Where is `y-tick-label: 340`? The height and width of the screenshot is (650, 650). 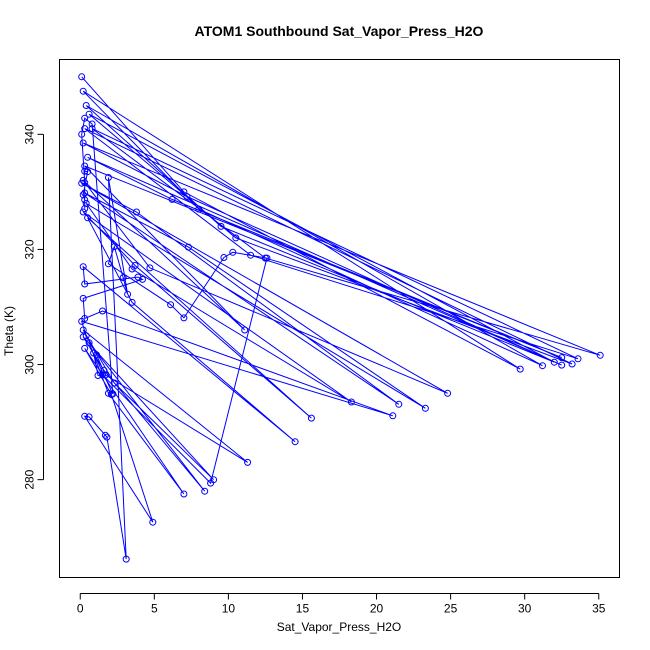
y-tick-label: 340 is located at coordinates (30, 134).